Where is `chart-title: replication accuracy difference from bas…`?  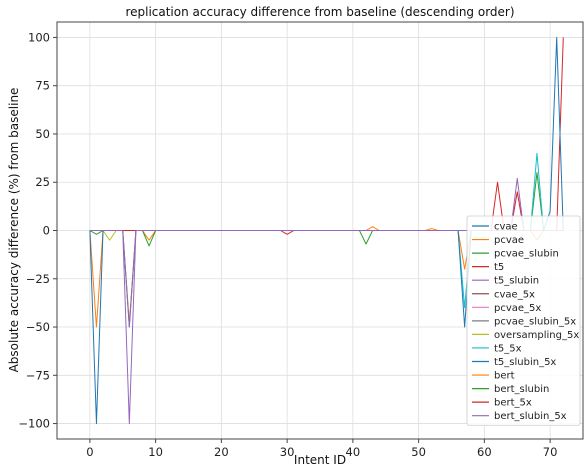
chart-title: replication accuracy difference from bas… is located at coordinates (319, 12).